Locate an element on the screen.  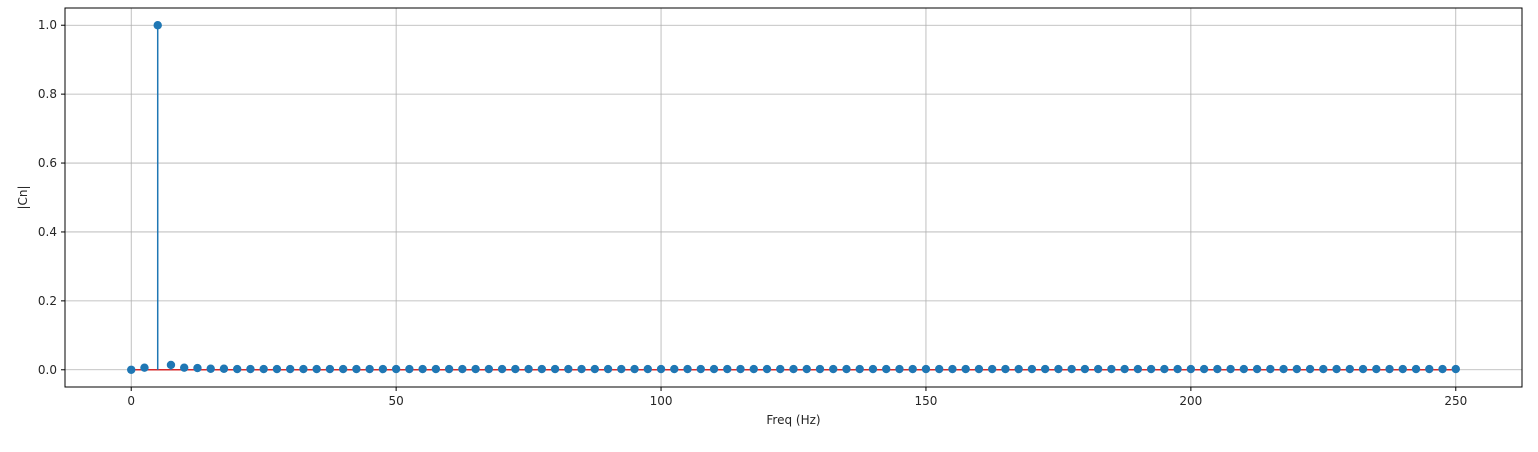
y-tick-label: 0.4 is located at coordinates (47, 232).